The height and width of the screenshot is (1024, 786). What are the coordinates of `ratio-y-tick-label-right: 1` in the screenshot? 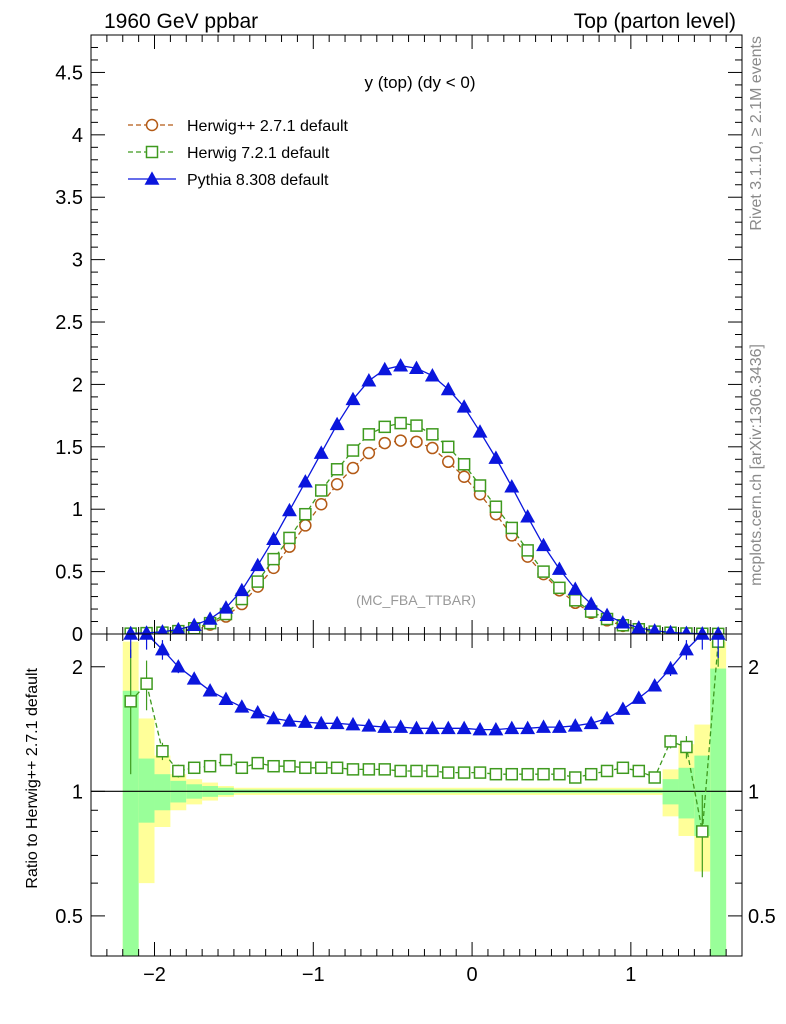 It's located at (753, 792).